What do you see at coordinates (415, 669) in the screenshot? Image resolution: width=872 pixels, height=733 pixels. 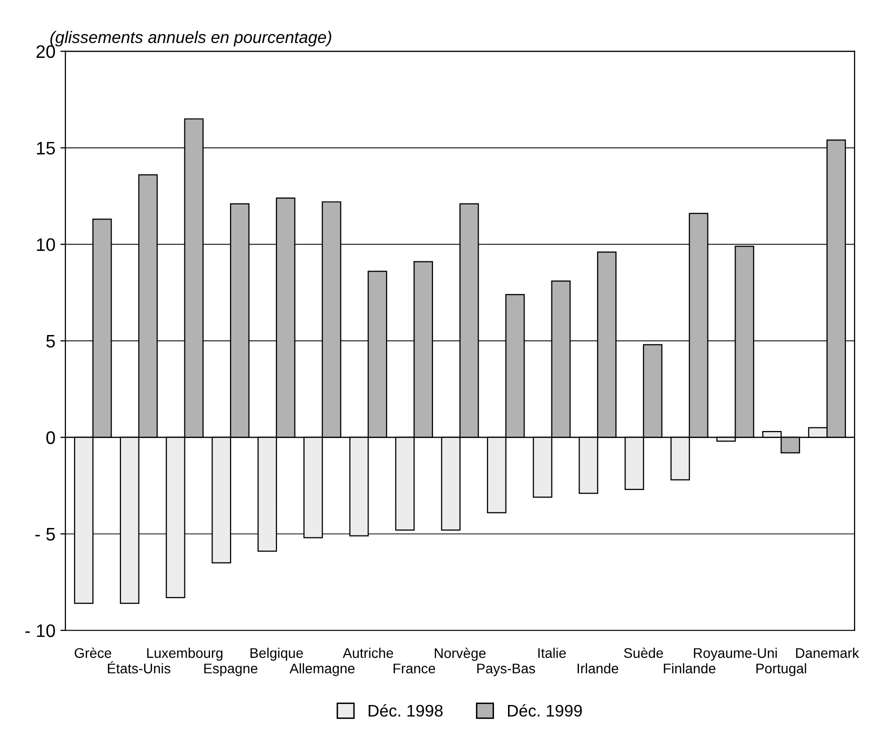 I see `x-tick-label: France` at bounding box center [415, 669].